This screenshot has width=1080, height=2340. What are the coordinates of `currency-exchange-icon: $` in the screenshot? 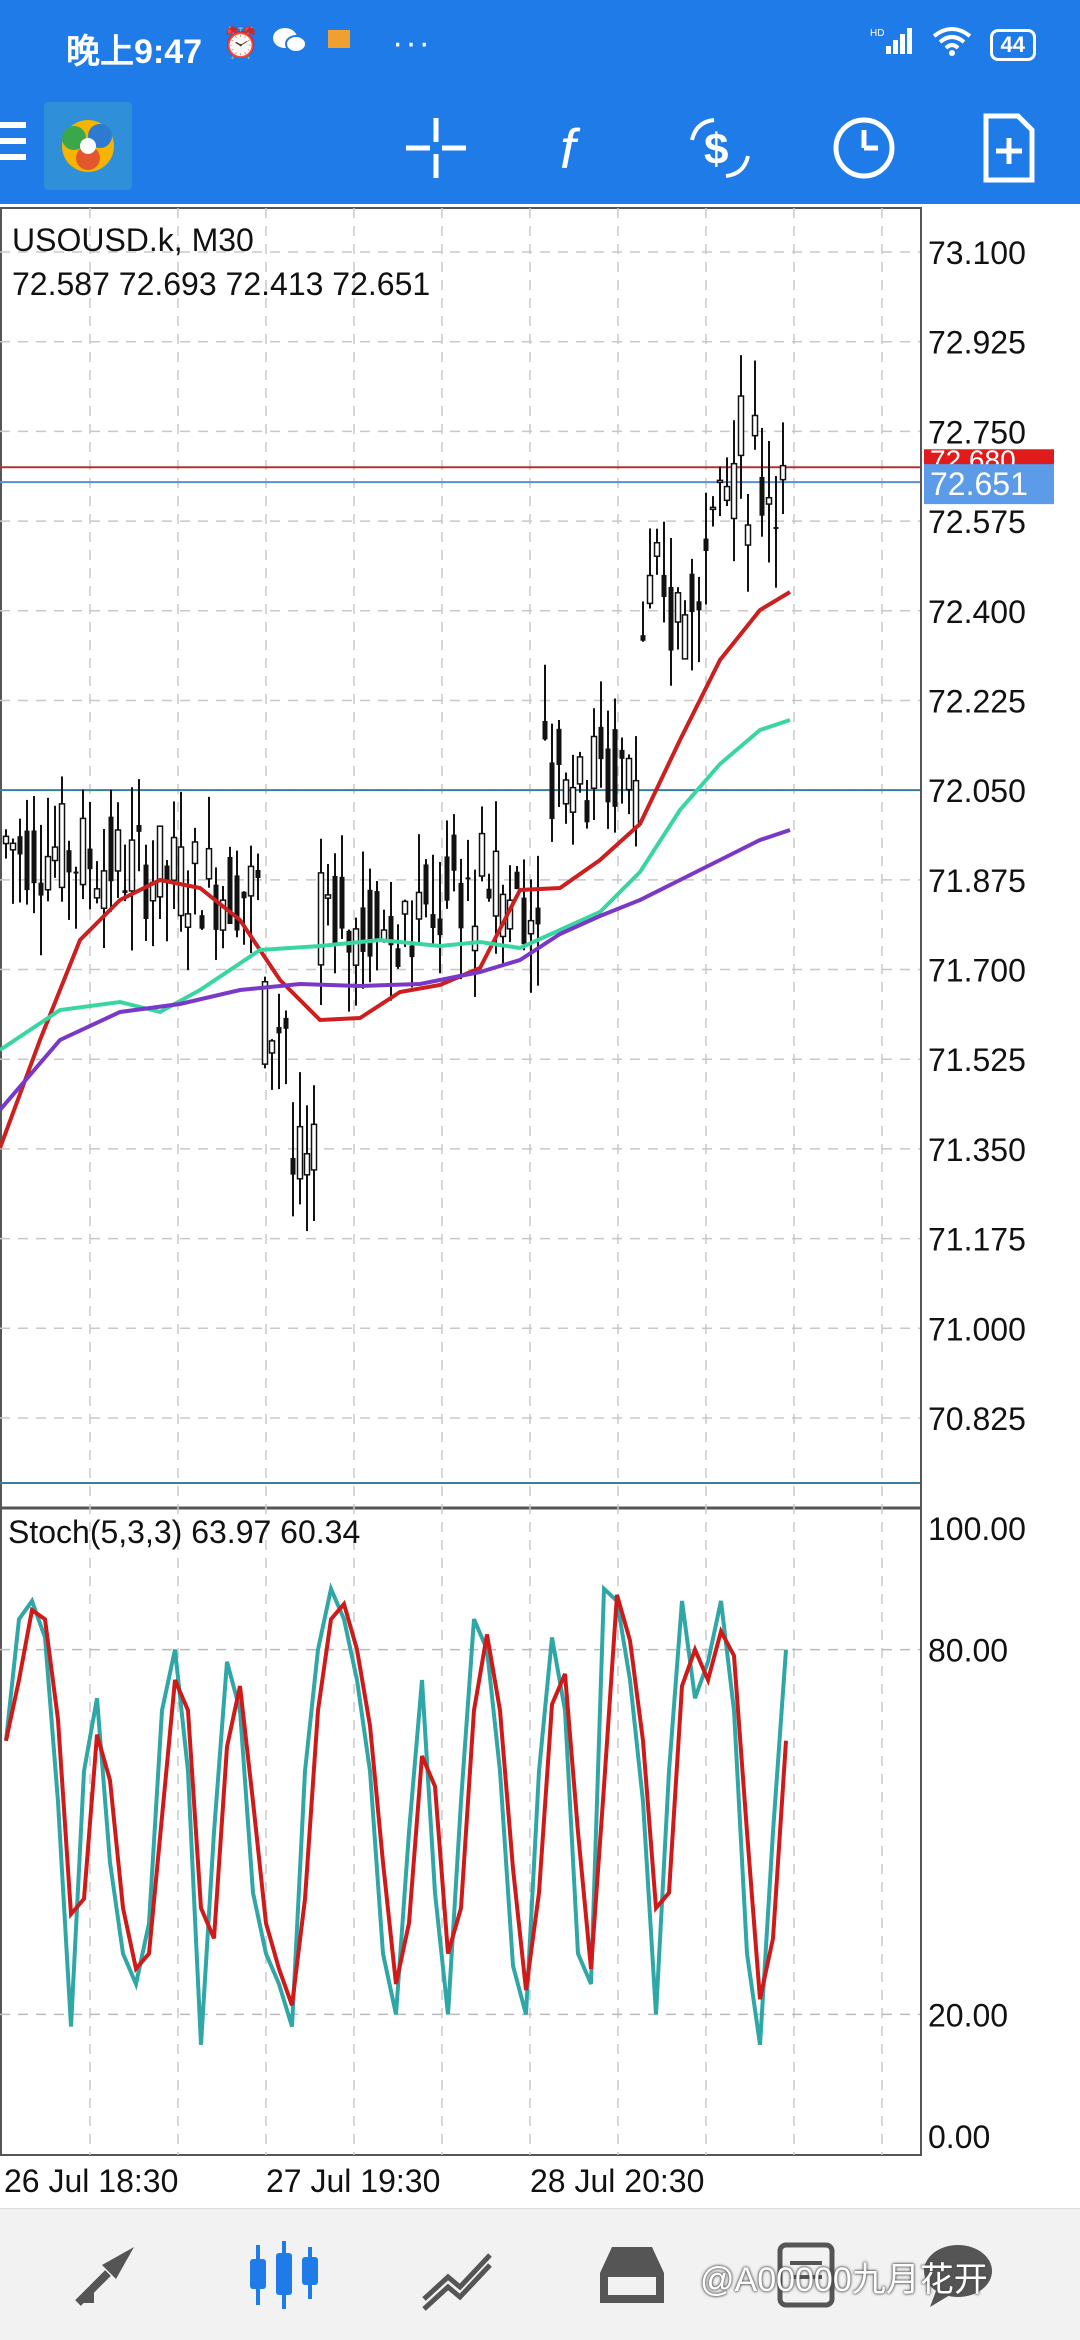 It's located at (720, 148).